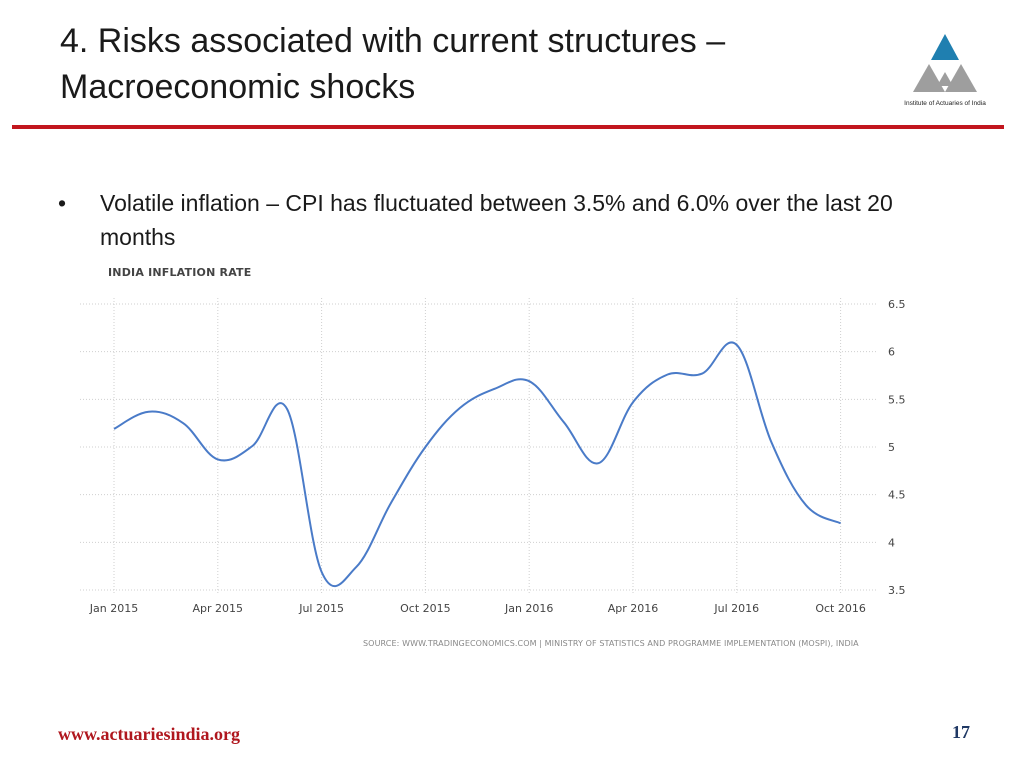 This screenshot has height=768, width=1024. I want to click on logo-center-triangle, so click(945, 79).